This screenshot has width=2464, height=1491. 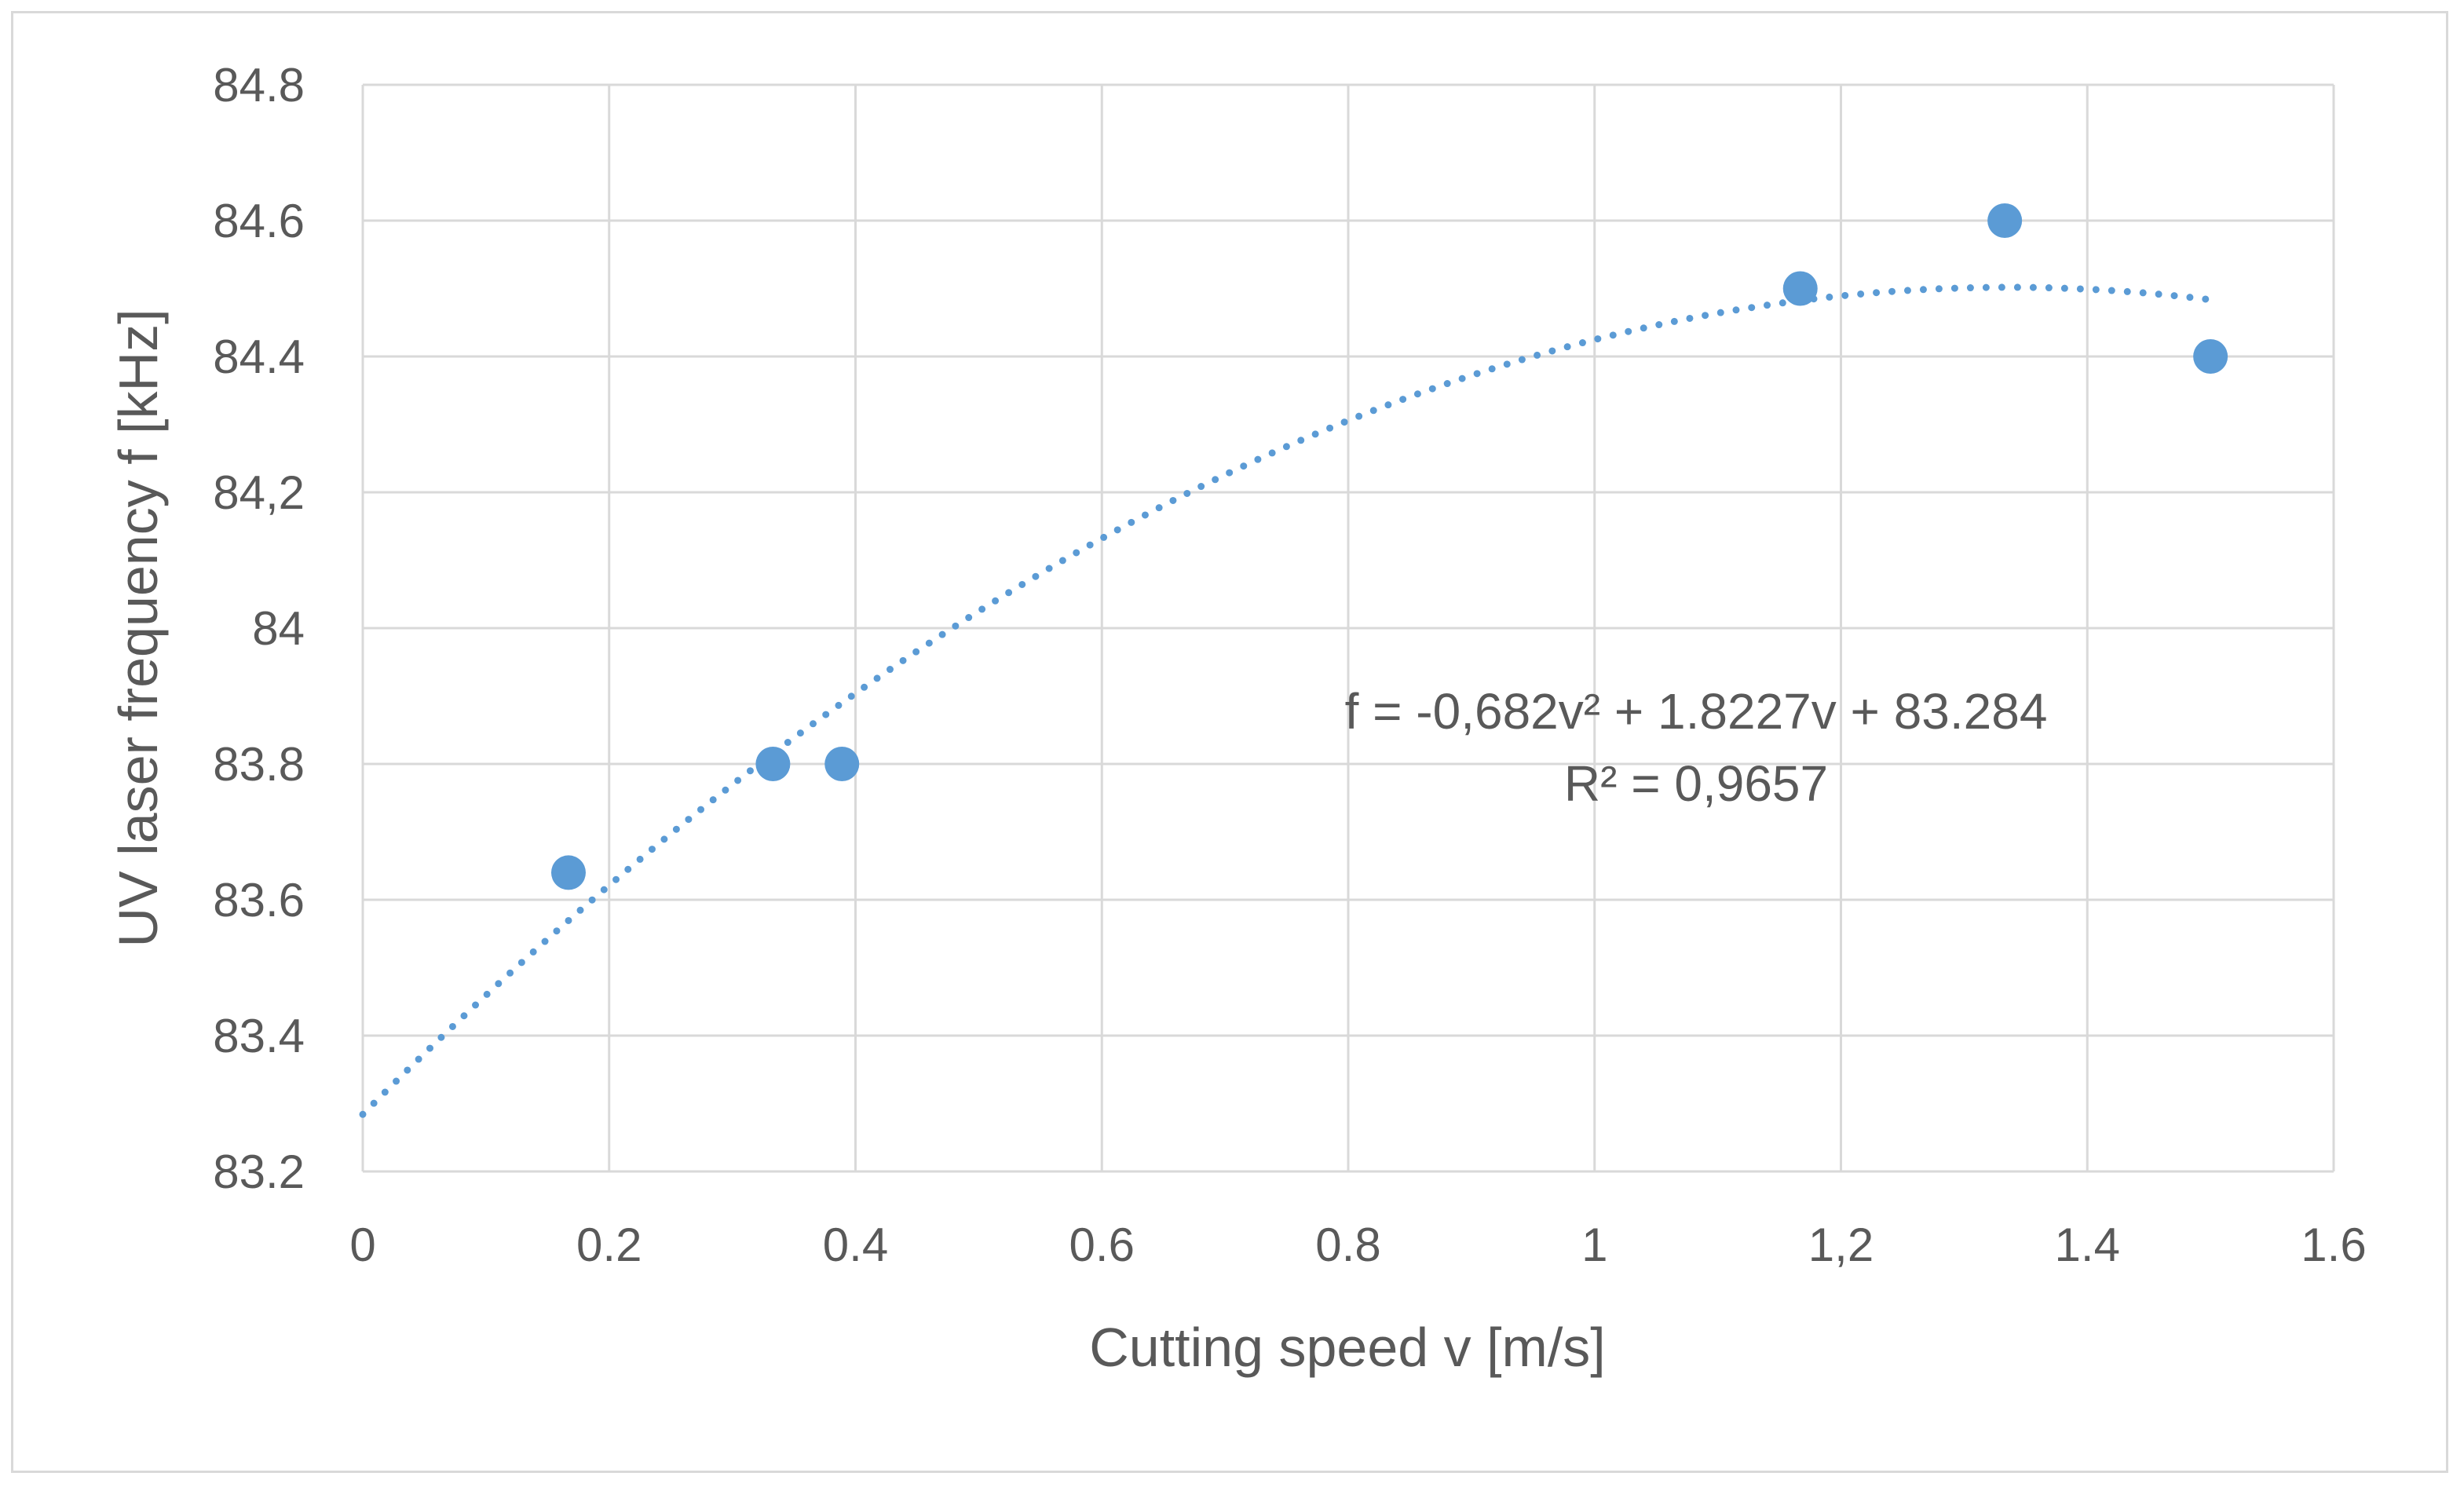 I want to click on x-tick-label: 1.6, so click(x=2333, y=1245).